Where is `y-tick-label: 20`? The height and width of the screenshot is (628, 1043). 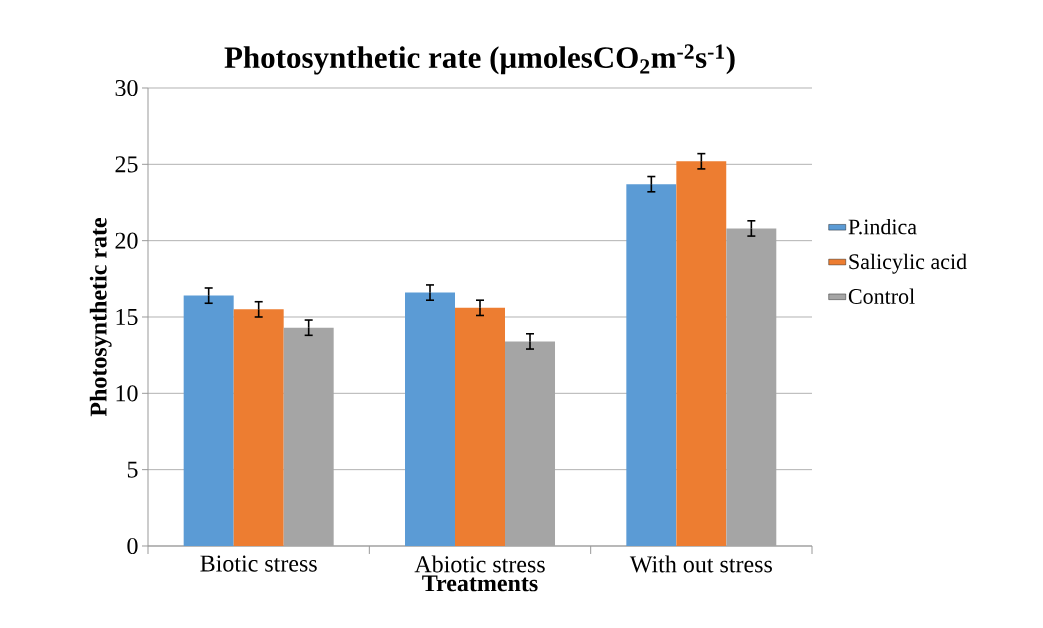 y-tick-label: 20 is located at coordinates (126, 240).